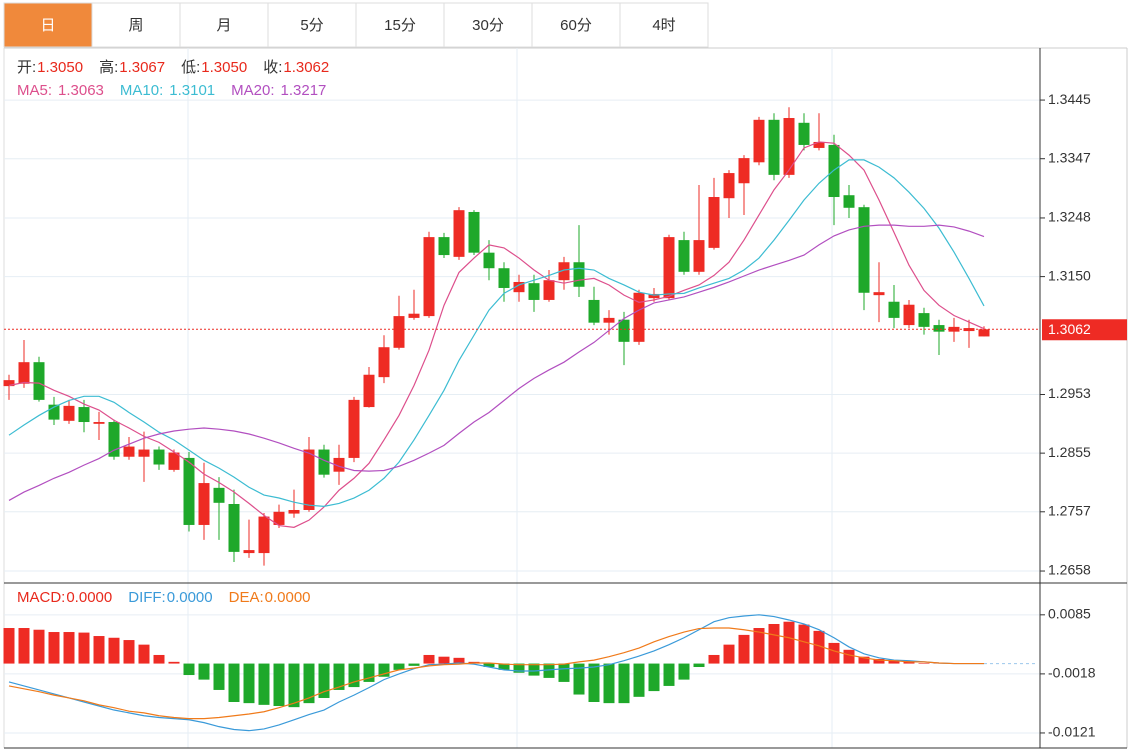  I want to click on legend-value: 1.3063, so click(81, 90).